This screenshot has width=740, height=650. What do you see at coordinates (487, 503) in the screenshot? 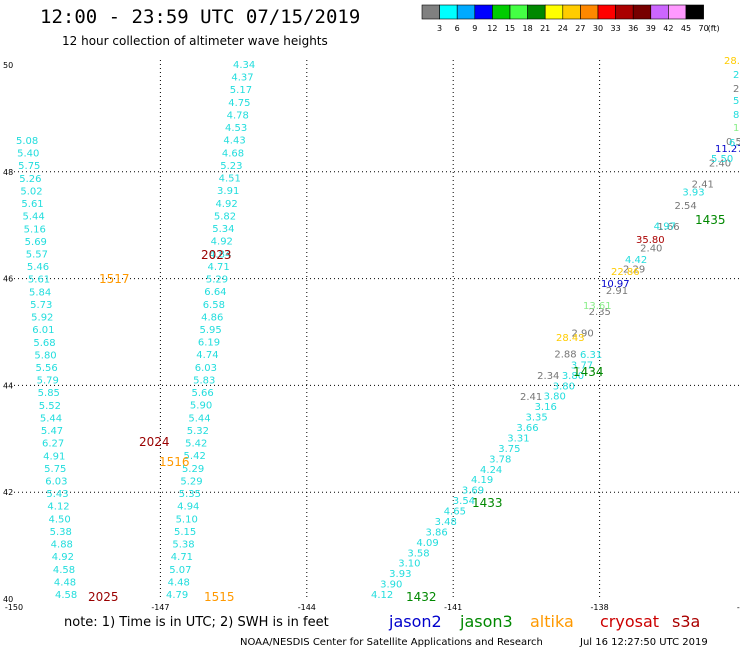
I see `pass-time-label: 1433` at bounding box center [487, 503].